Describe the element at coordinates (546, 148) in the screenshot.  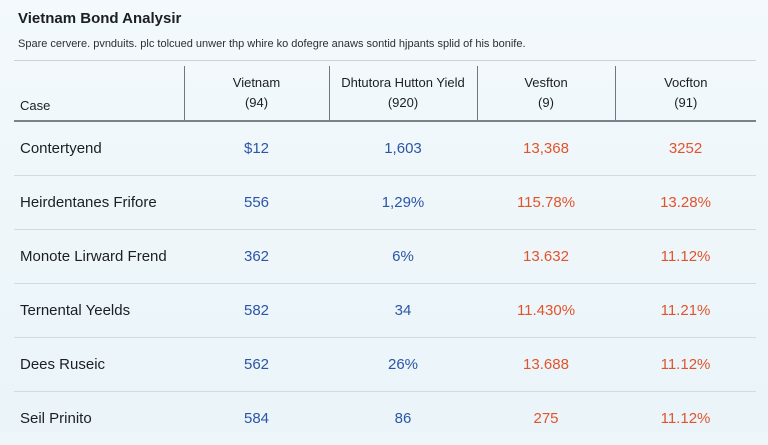
I see `cell-value: 13,368` at that location.